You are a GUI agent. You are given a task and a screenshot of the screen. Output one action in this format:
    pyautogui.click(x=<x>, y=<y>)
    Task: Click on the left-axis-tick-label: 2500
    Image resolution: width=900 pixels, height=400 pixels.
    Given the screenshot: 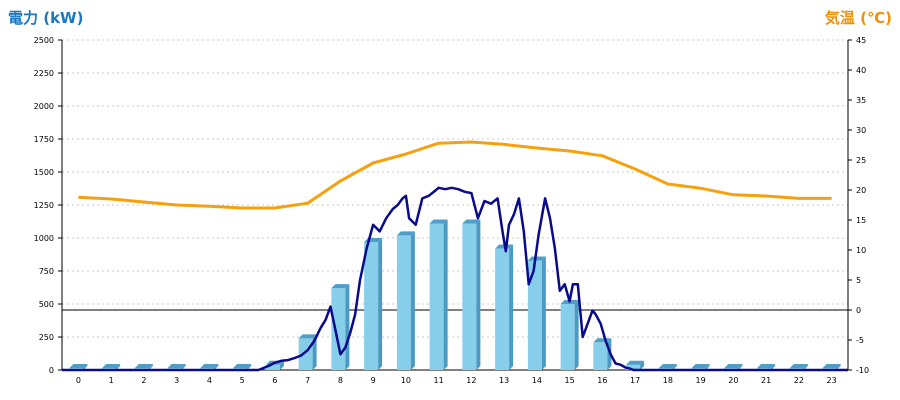 What is the action you would take?
    pyautogui.click(x=44, y=40)
    